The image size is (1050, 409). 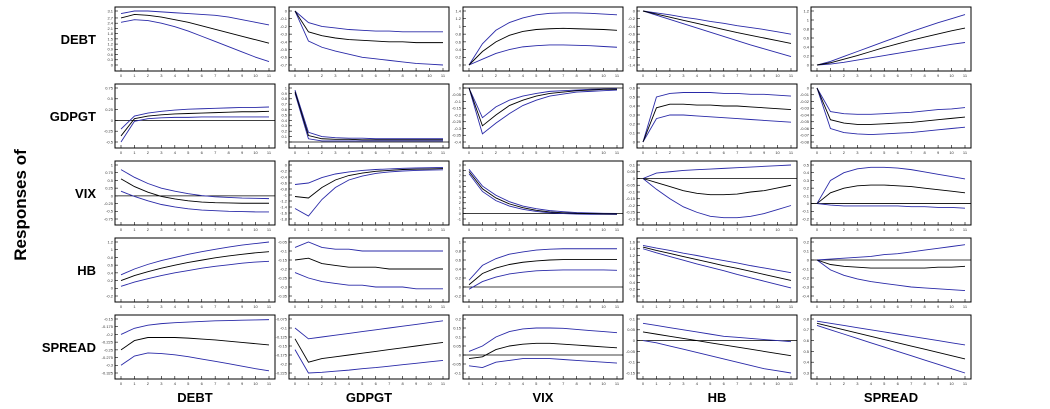 I want to click on y-tick-label: 0.4, so click(x=458, y=268).